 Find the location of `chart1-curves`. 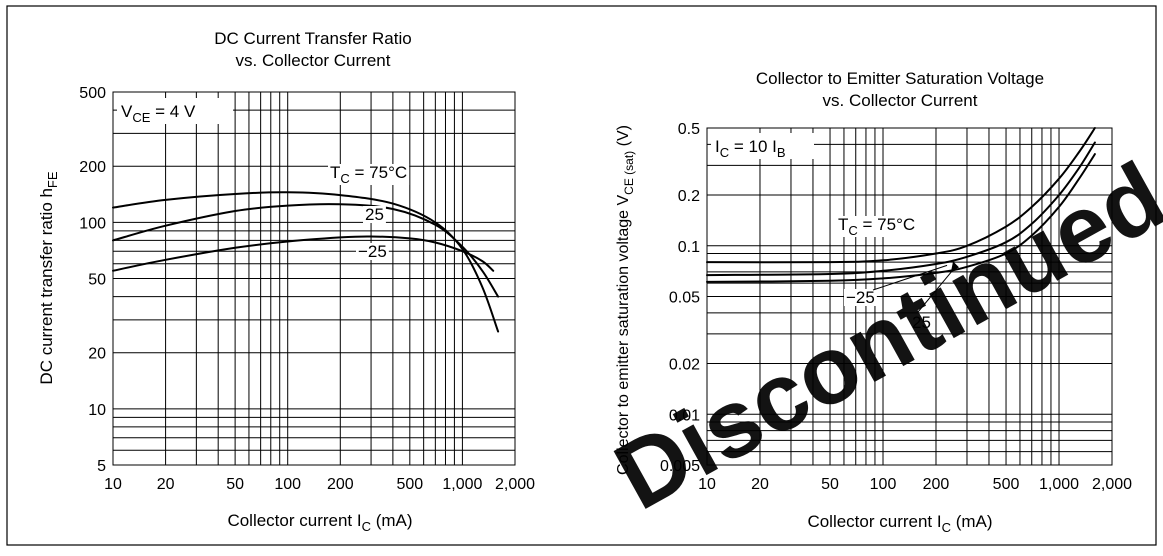

chart1-curves is located at coordinates (306, 262).